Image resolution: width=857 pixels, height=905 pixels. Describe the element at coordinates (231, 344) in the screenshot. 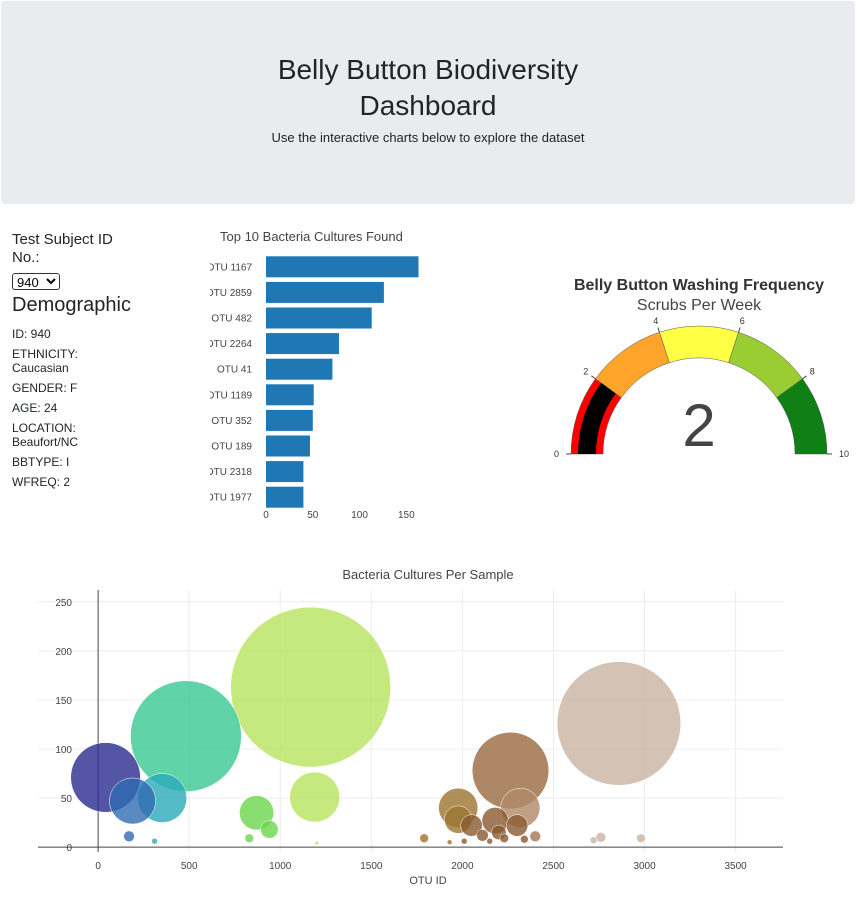

I see `bar-category-label: OTU 2264` at that location.